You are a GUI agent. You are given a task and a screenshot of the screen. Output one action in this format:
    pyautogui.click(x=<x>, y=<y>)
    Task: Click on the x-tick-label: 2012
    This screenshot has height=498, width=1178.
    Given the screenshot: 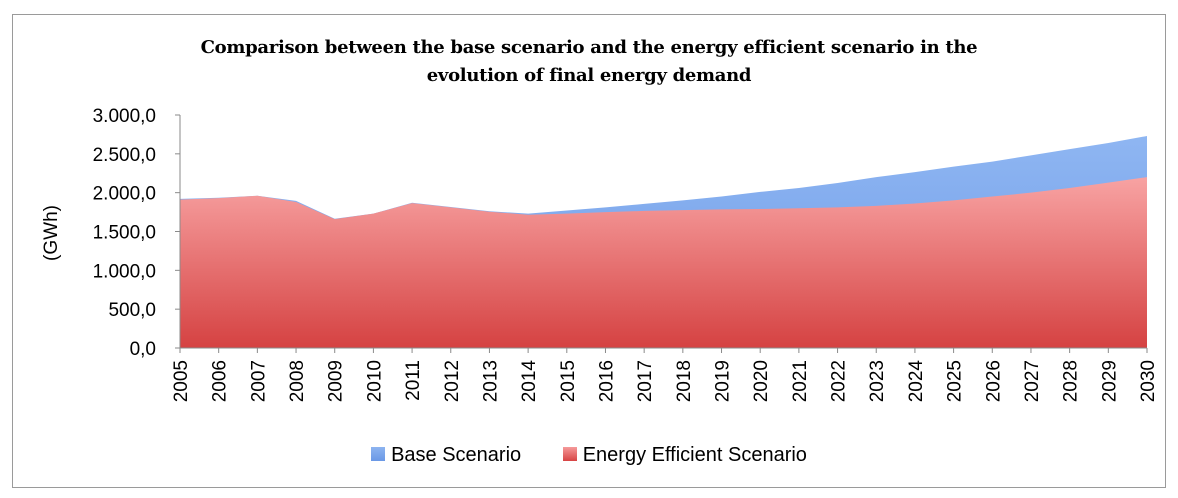 What is the action you would take?
    pyautogui.click(x=452, y=381)
    